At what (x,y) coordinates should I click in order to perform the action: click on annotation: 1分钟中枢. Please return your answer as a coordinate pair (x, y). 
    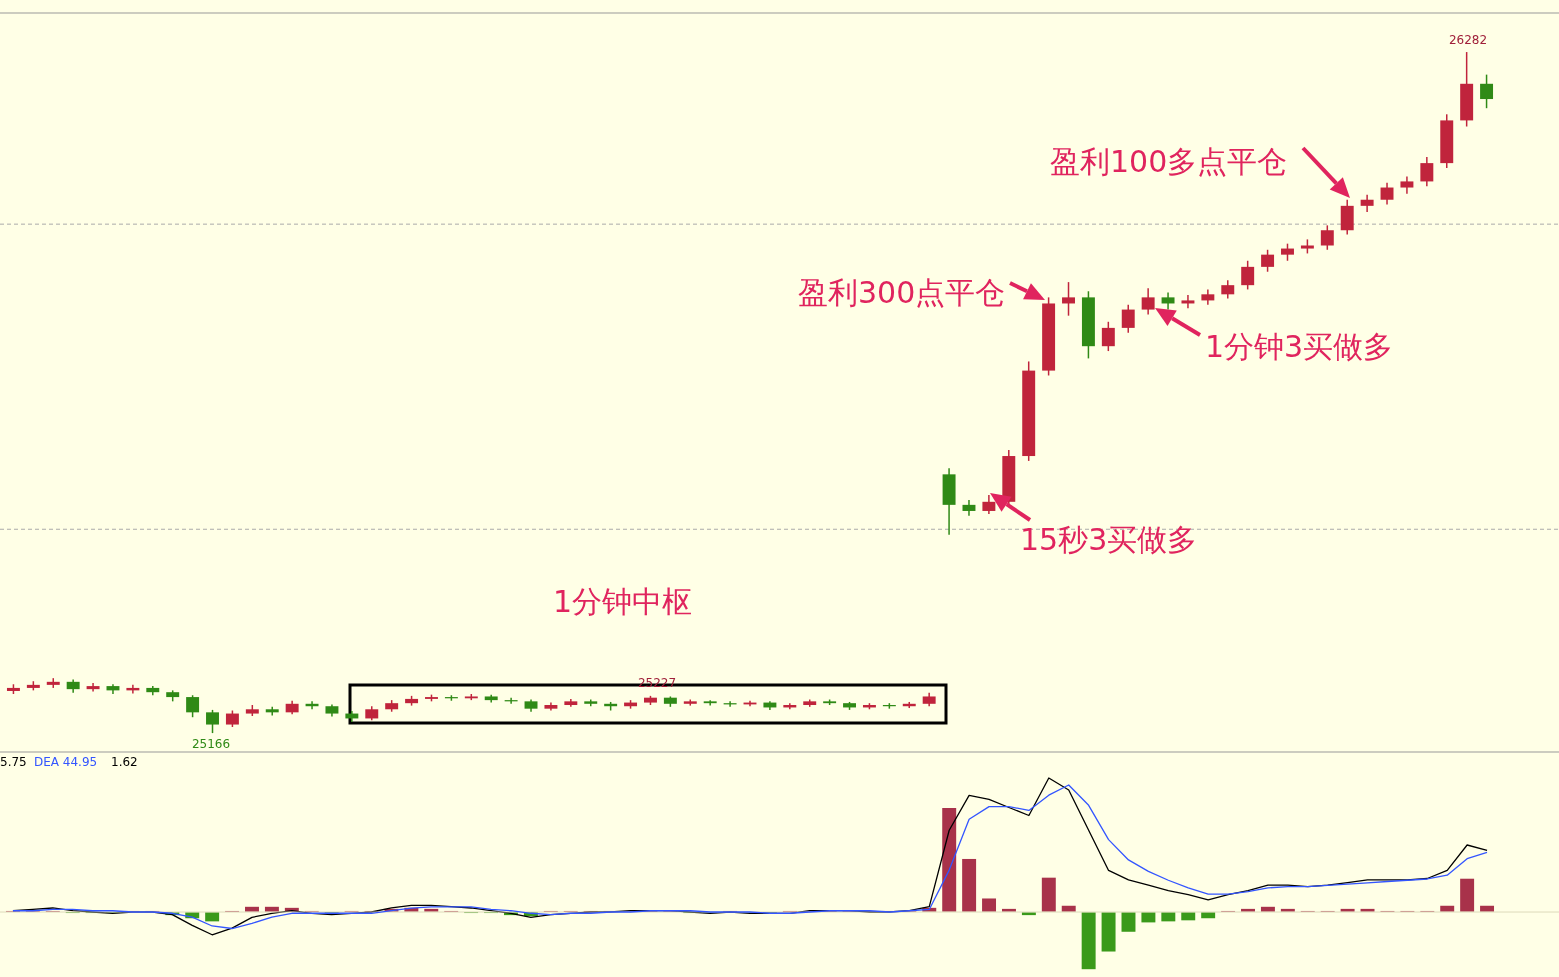
    Looking at the image, I should click on (623, 601).